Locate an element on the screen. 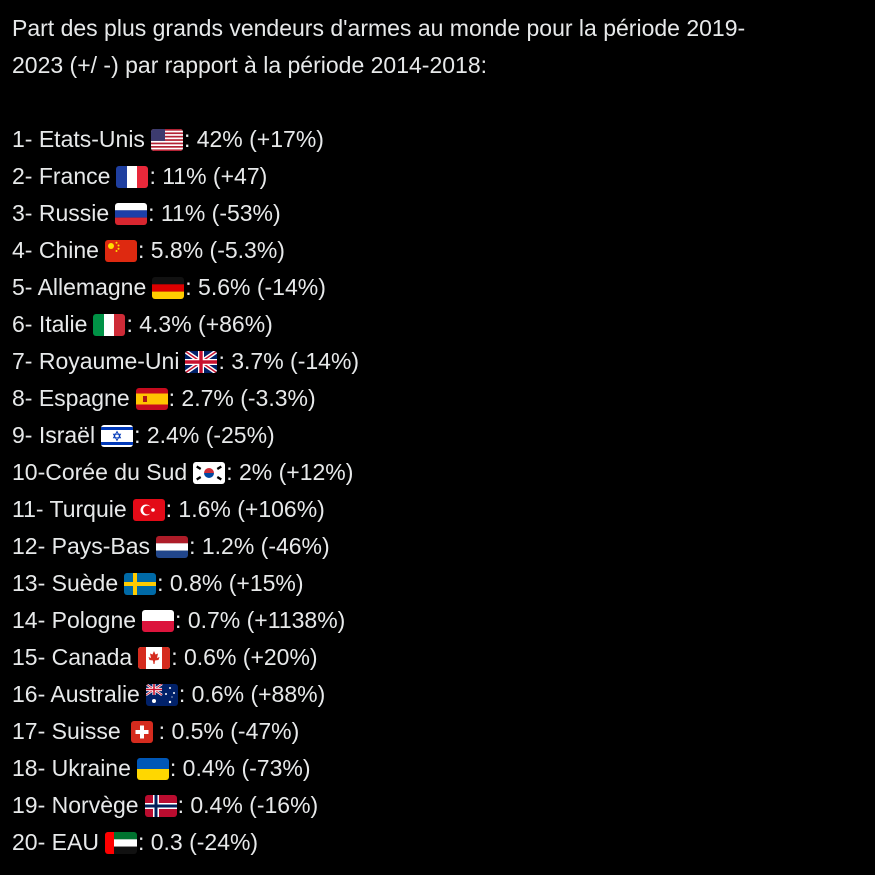  turkey-flag-icon is located at coordinates (148, 509).